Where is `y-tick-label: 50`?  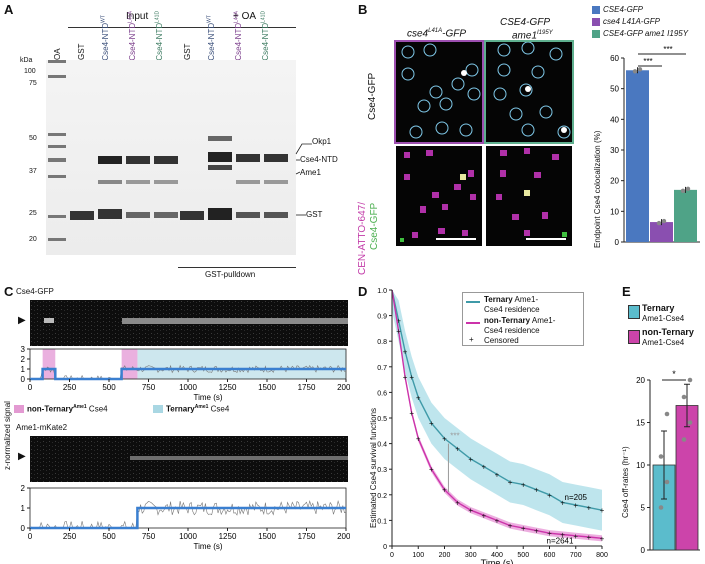 y-tick-label: 50 is located at coordinates (614, 89).